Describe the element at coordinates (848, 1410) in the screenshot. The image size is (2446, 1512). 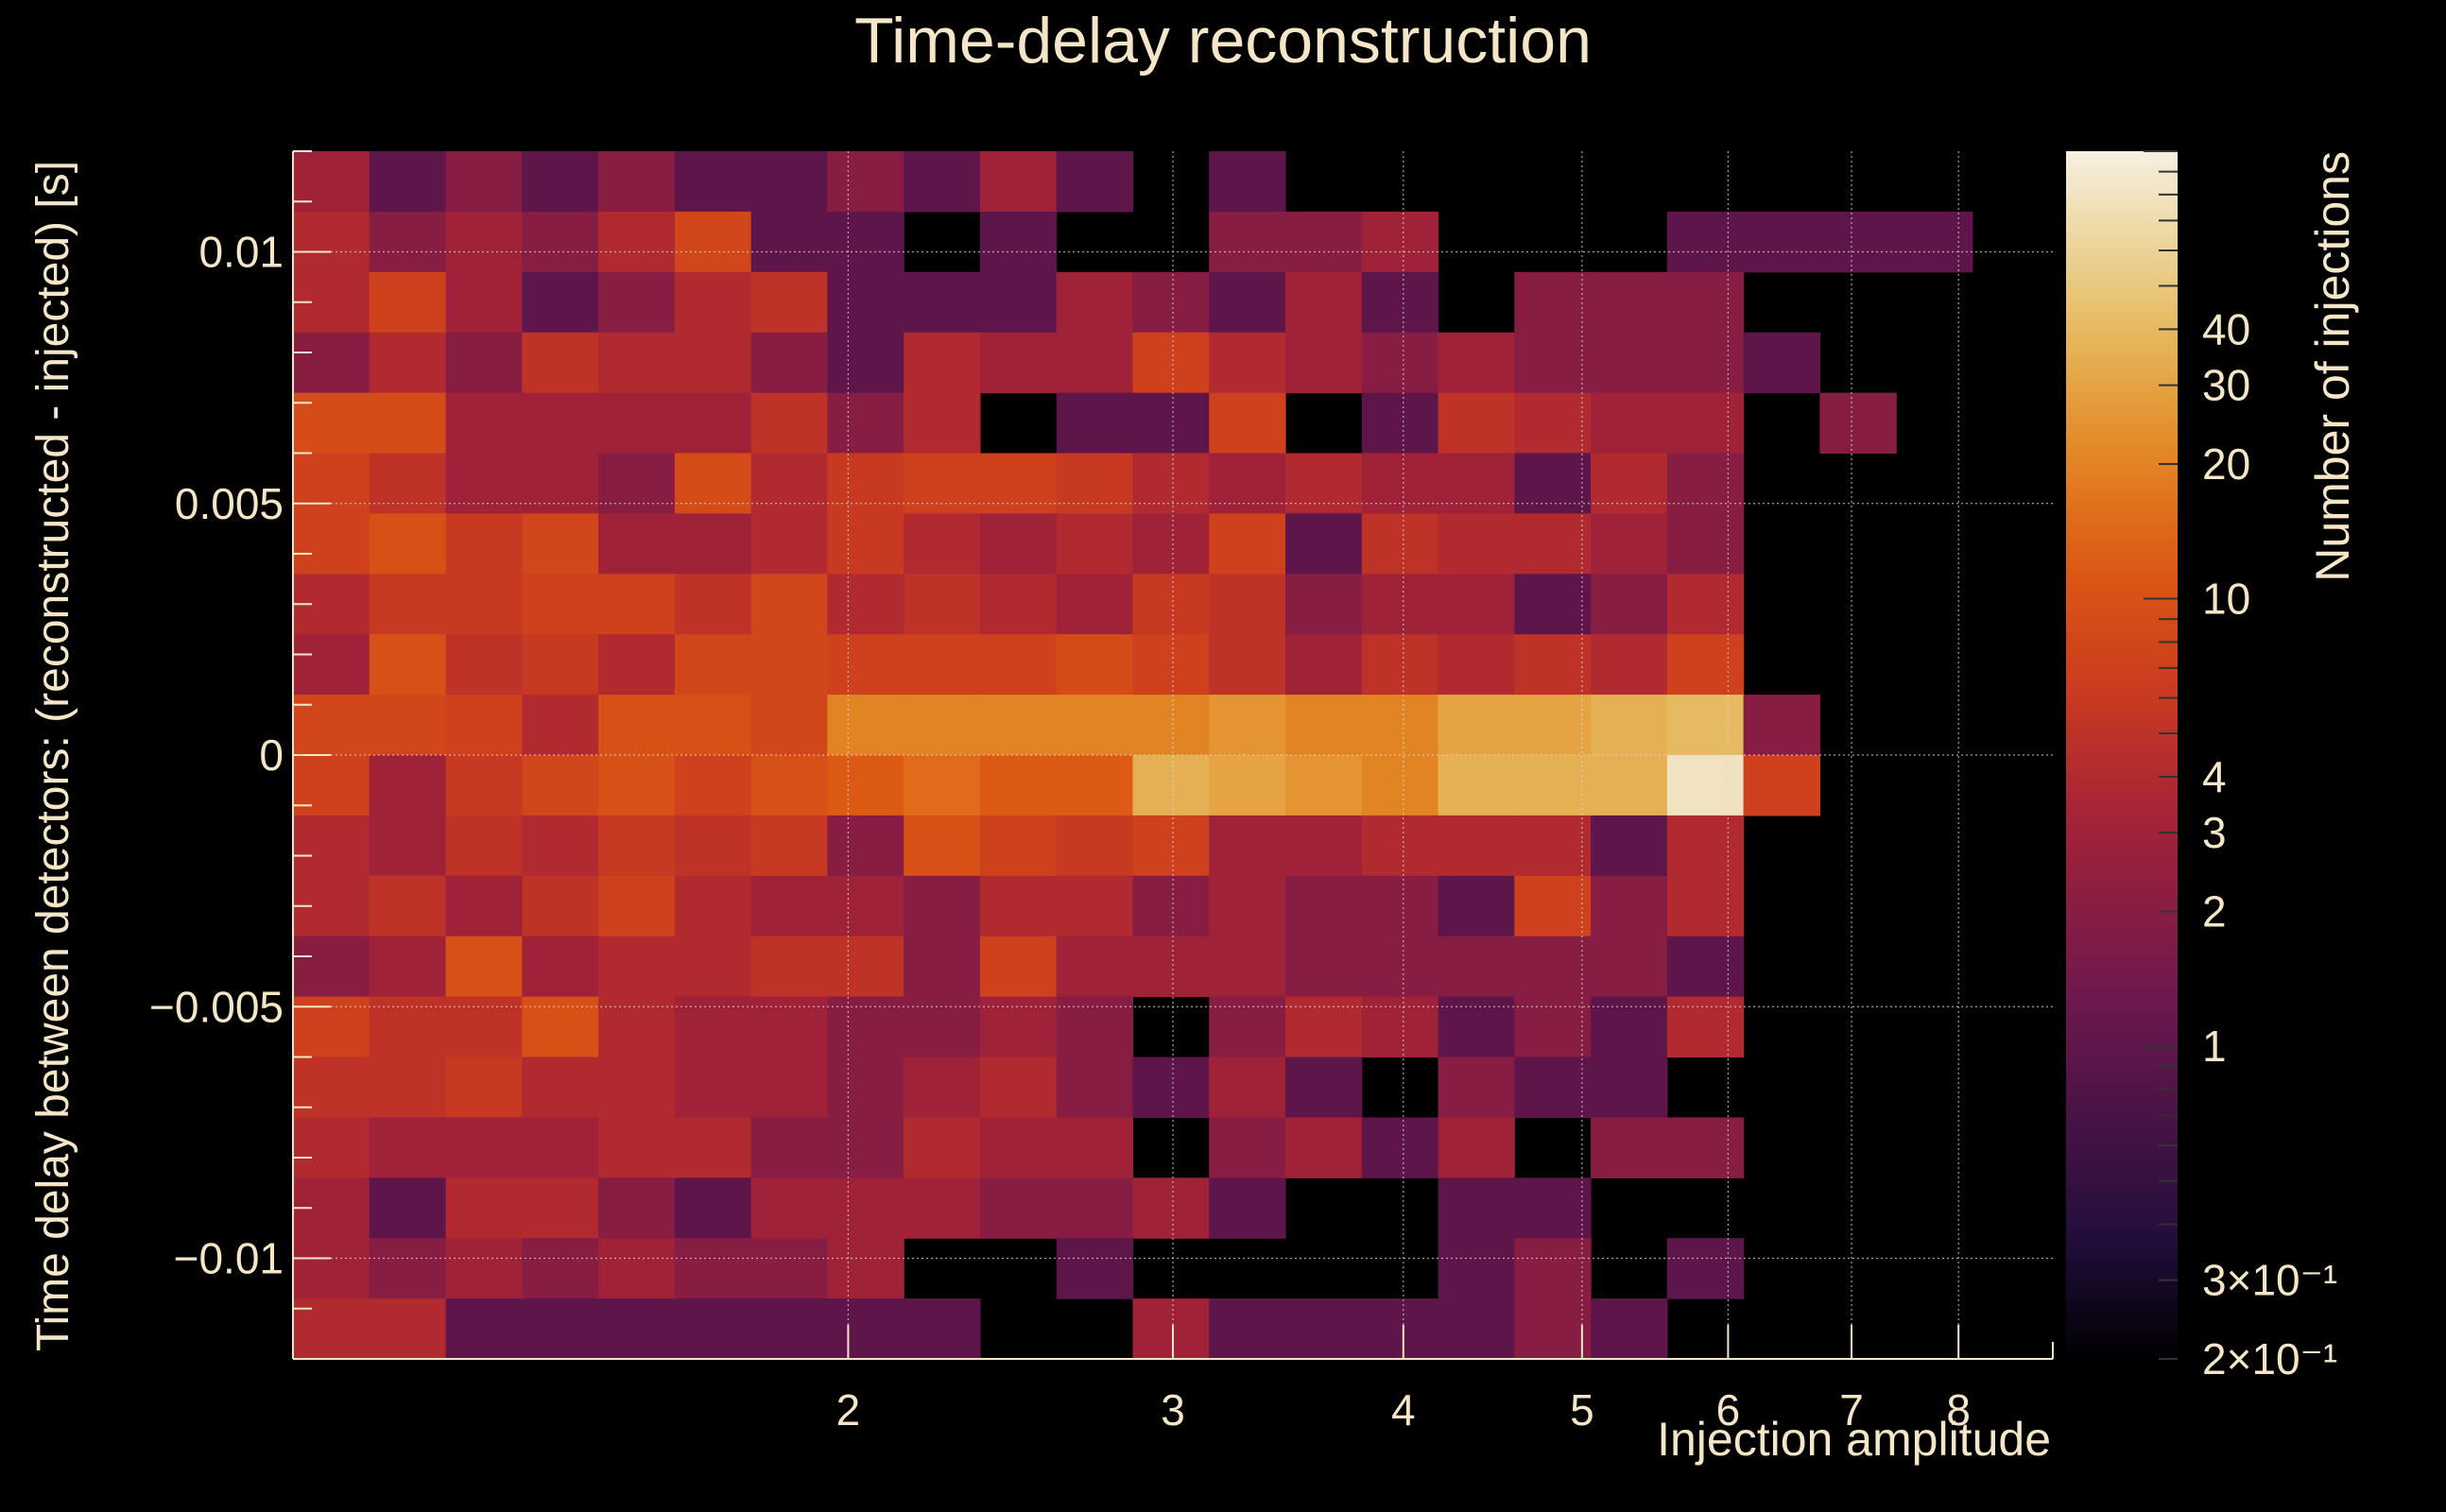
I see `x-tick-label: 2` at that location.